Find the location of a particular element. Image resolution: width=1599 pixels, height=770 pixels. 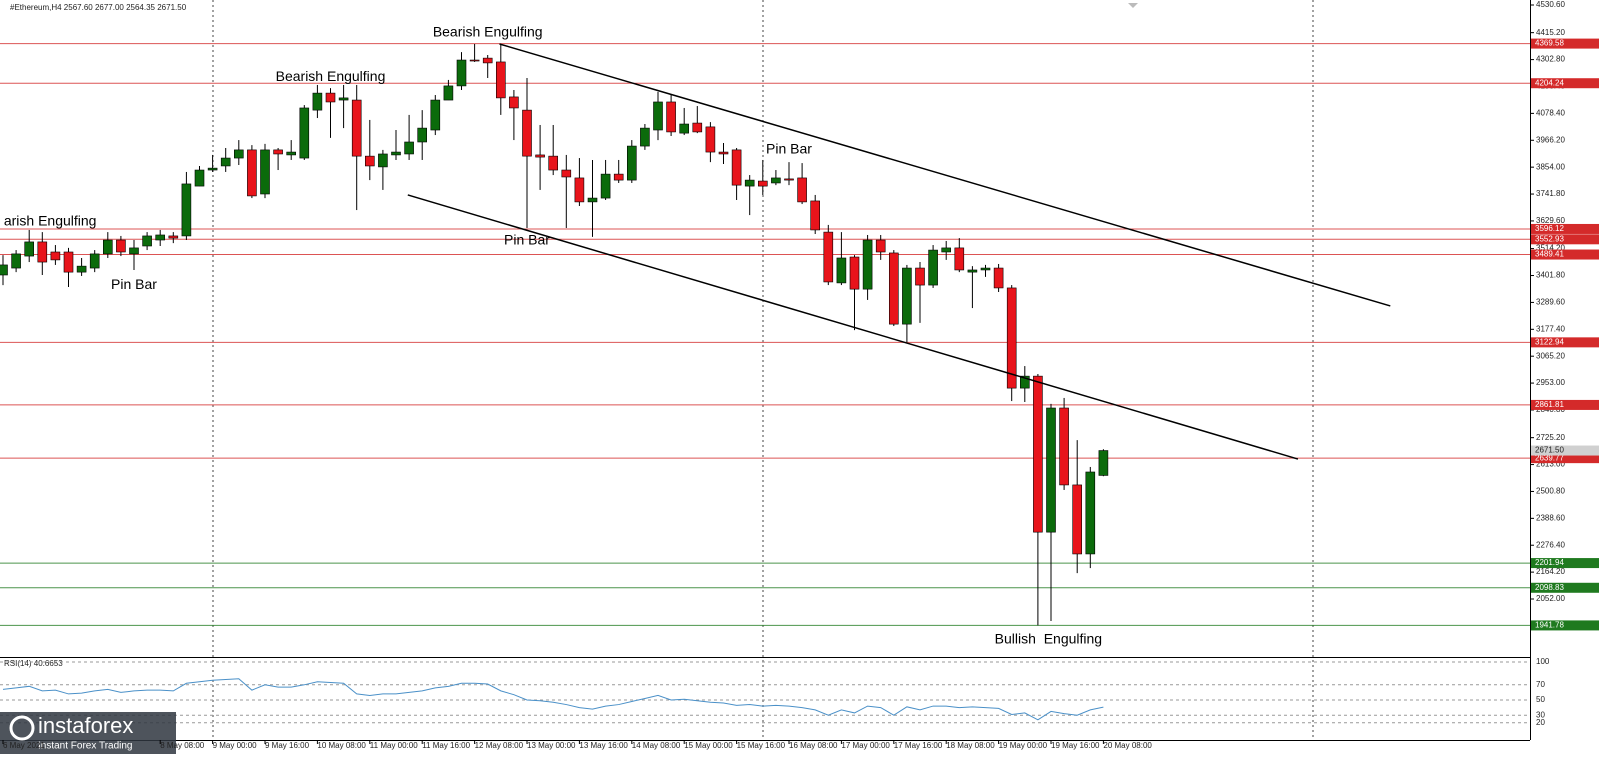

x-tick-label: 15 May 16:00 is located at coordinates (761, 745).